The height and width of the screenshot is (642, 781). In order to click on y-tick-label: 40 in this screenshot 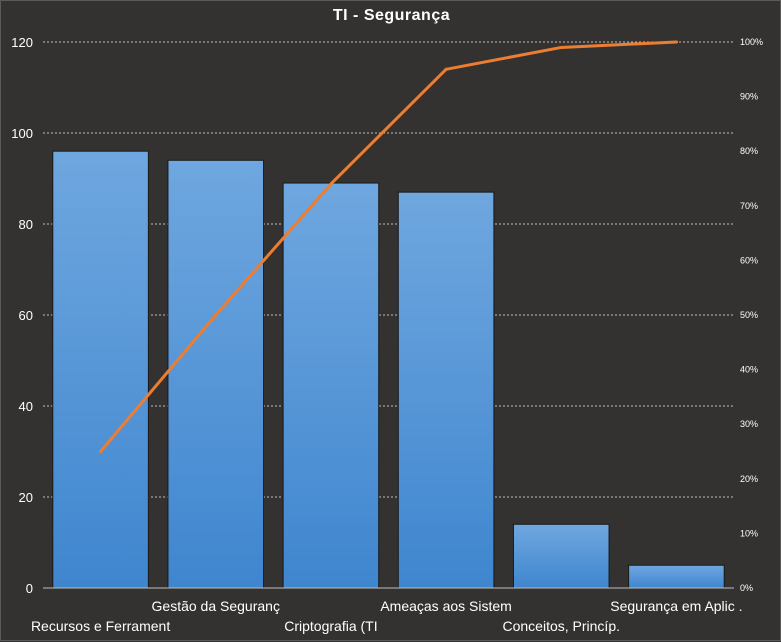, I will do `click(26, 406)`.